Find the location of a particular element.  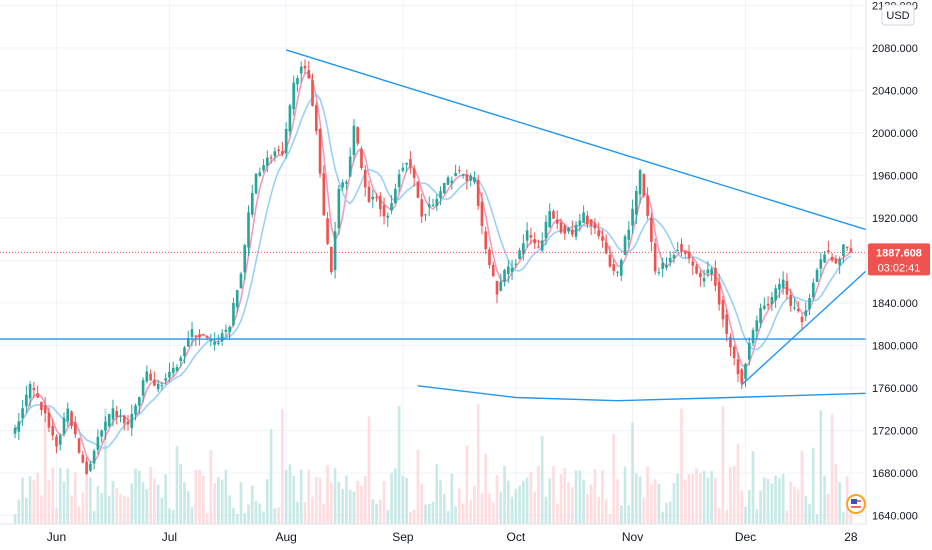

price-tick-label: 1920.000 is located at coordinates (895, 219).